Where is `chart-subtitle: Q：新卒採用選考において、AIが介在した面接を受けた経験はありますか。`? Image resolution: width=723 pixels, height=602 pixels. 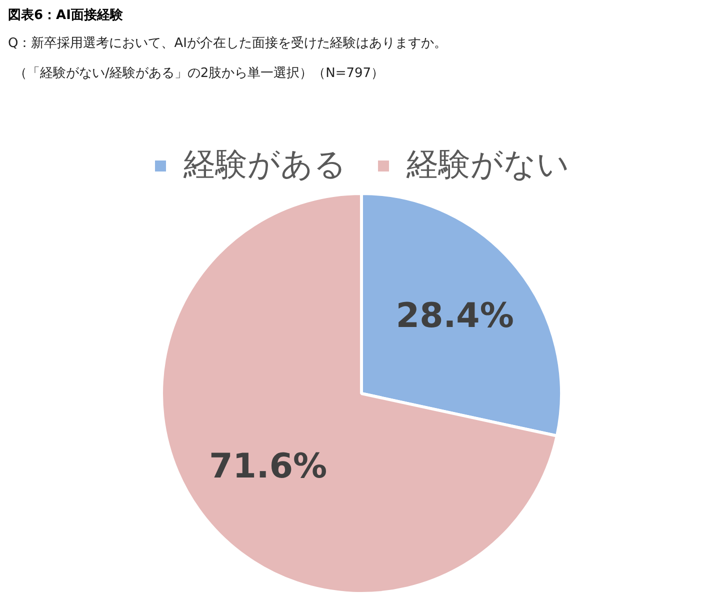
chart-subtitle: Q：新卒採用選考において、AIが介在した面接を受けた経験はありますか。 is located at coordinates (227, 43).